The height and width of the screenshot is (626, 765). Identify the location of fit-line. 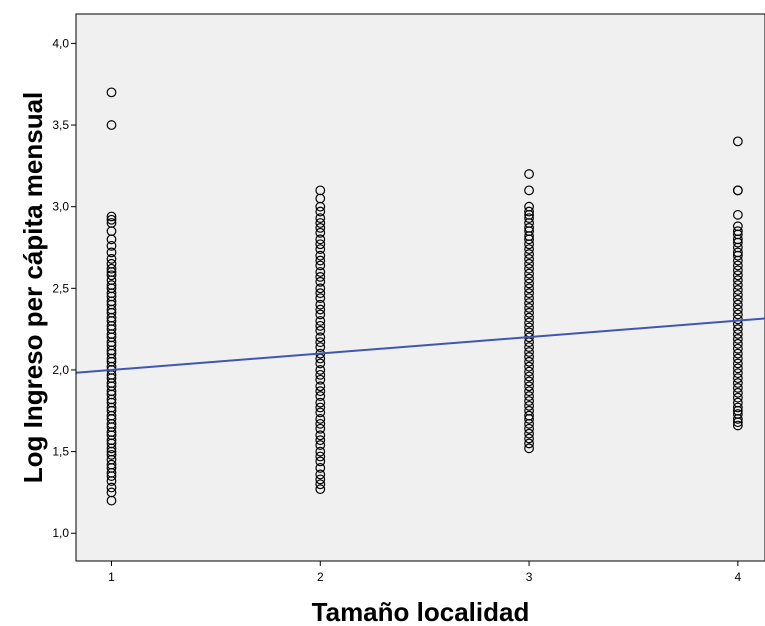
(420, 345).